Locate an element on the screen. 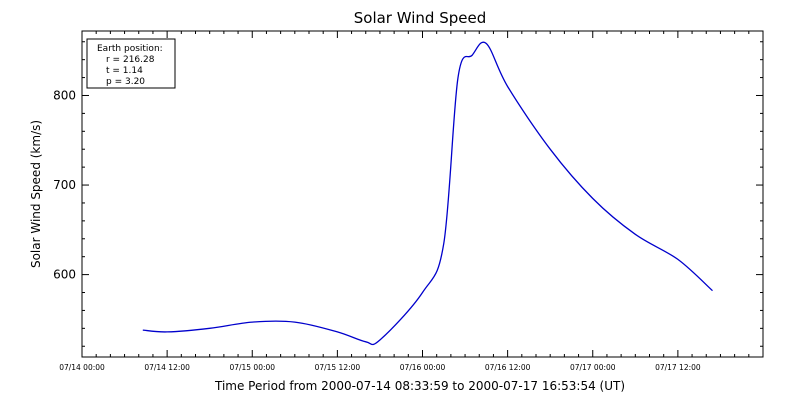 This screenshot has height=400, width=800. x-tick-label: 07/15 12:00 is located at coordinates (338, 367).